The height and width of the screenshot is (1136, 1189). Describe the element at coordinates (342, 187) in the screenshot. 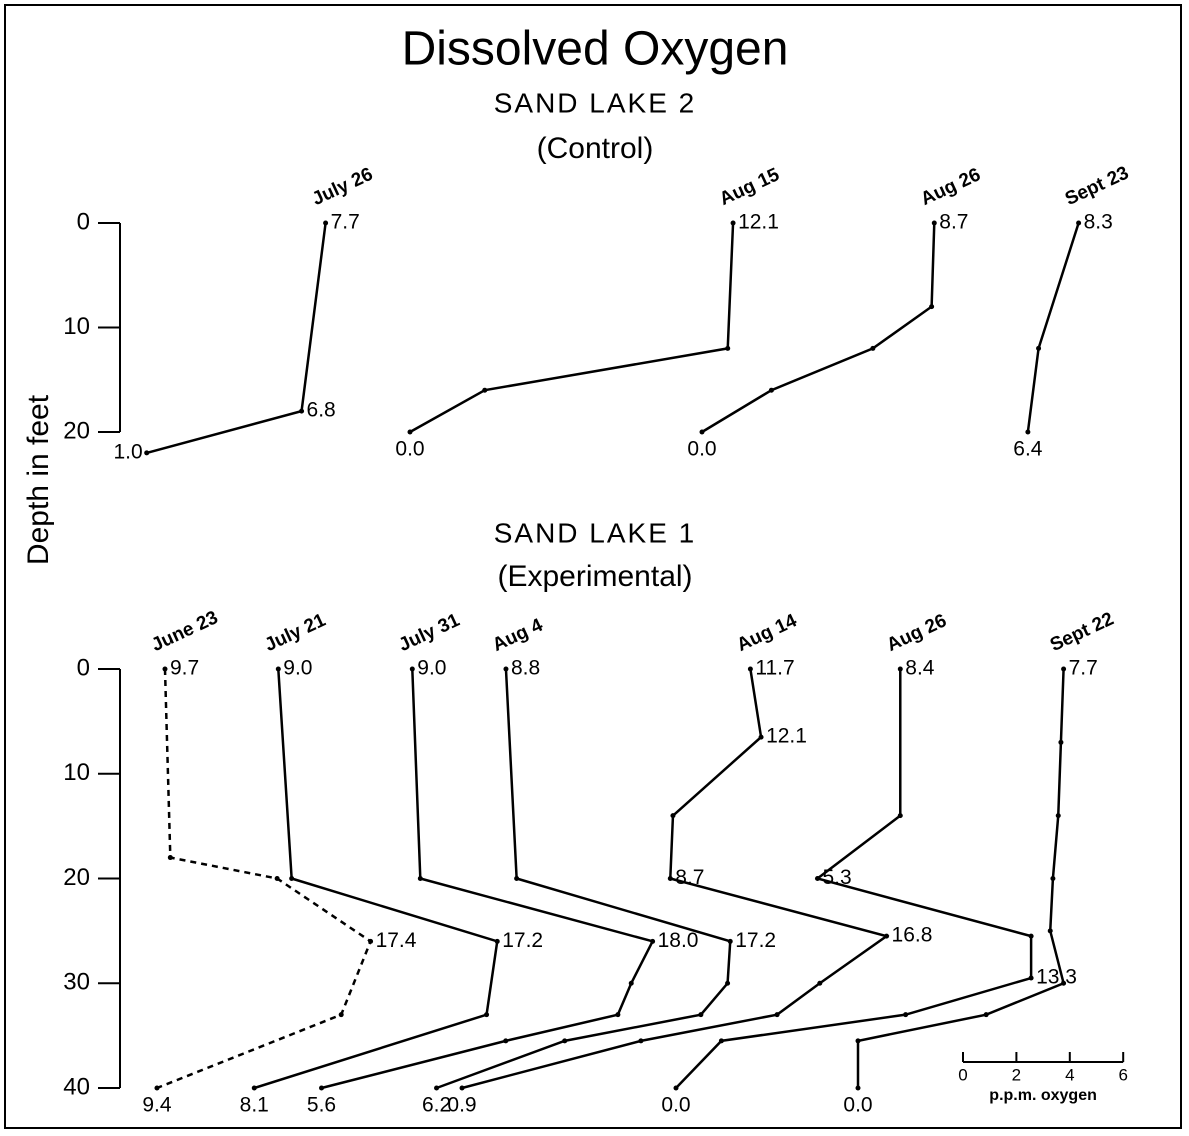

I see `series-label: July 26` at that location.